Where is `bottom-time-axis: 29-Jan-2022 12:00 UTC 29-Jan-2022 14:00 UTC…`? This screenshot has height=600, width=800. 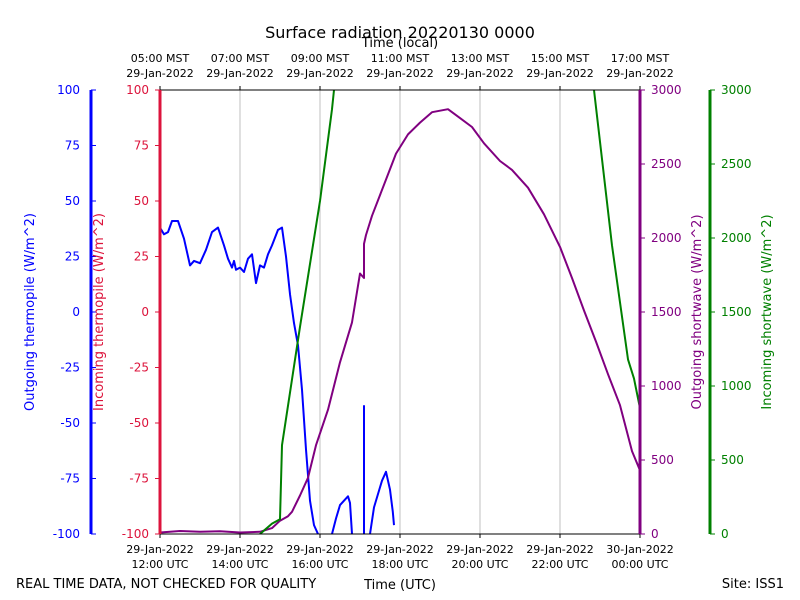
bottom-time-axis: 29-Jan-2022 12:00 UTC 29-Jan-2022 14:00 UTC… is located at coordinates (400, 552).